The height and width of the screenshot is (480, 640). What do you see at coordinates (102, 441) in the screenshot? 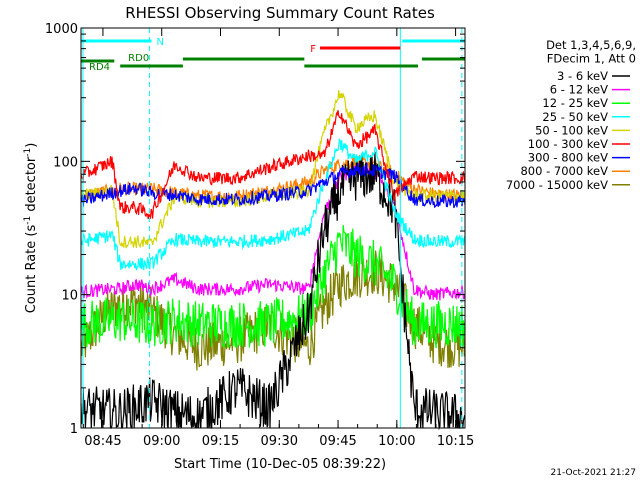
I see `x-tick-label: 08:45` at bounding box center [102, 441].